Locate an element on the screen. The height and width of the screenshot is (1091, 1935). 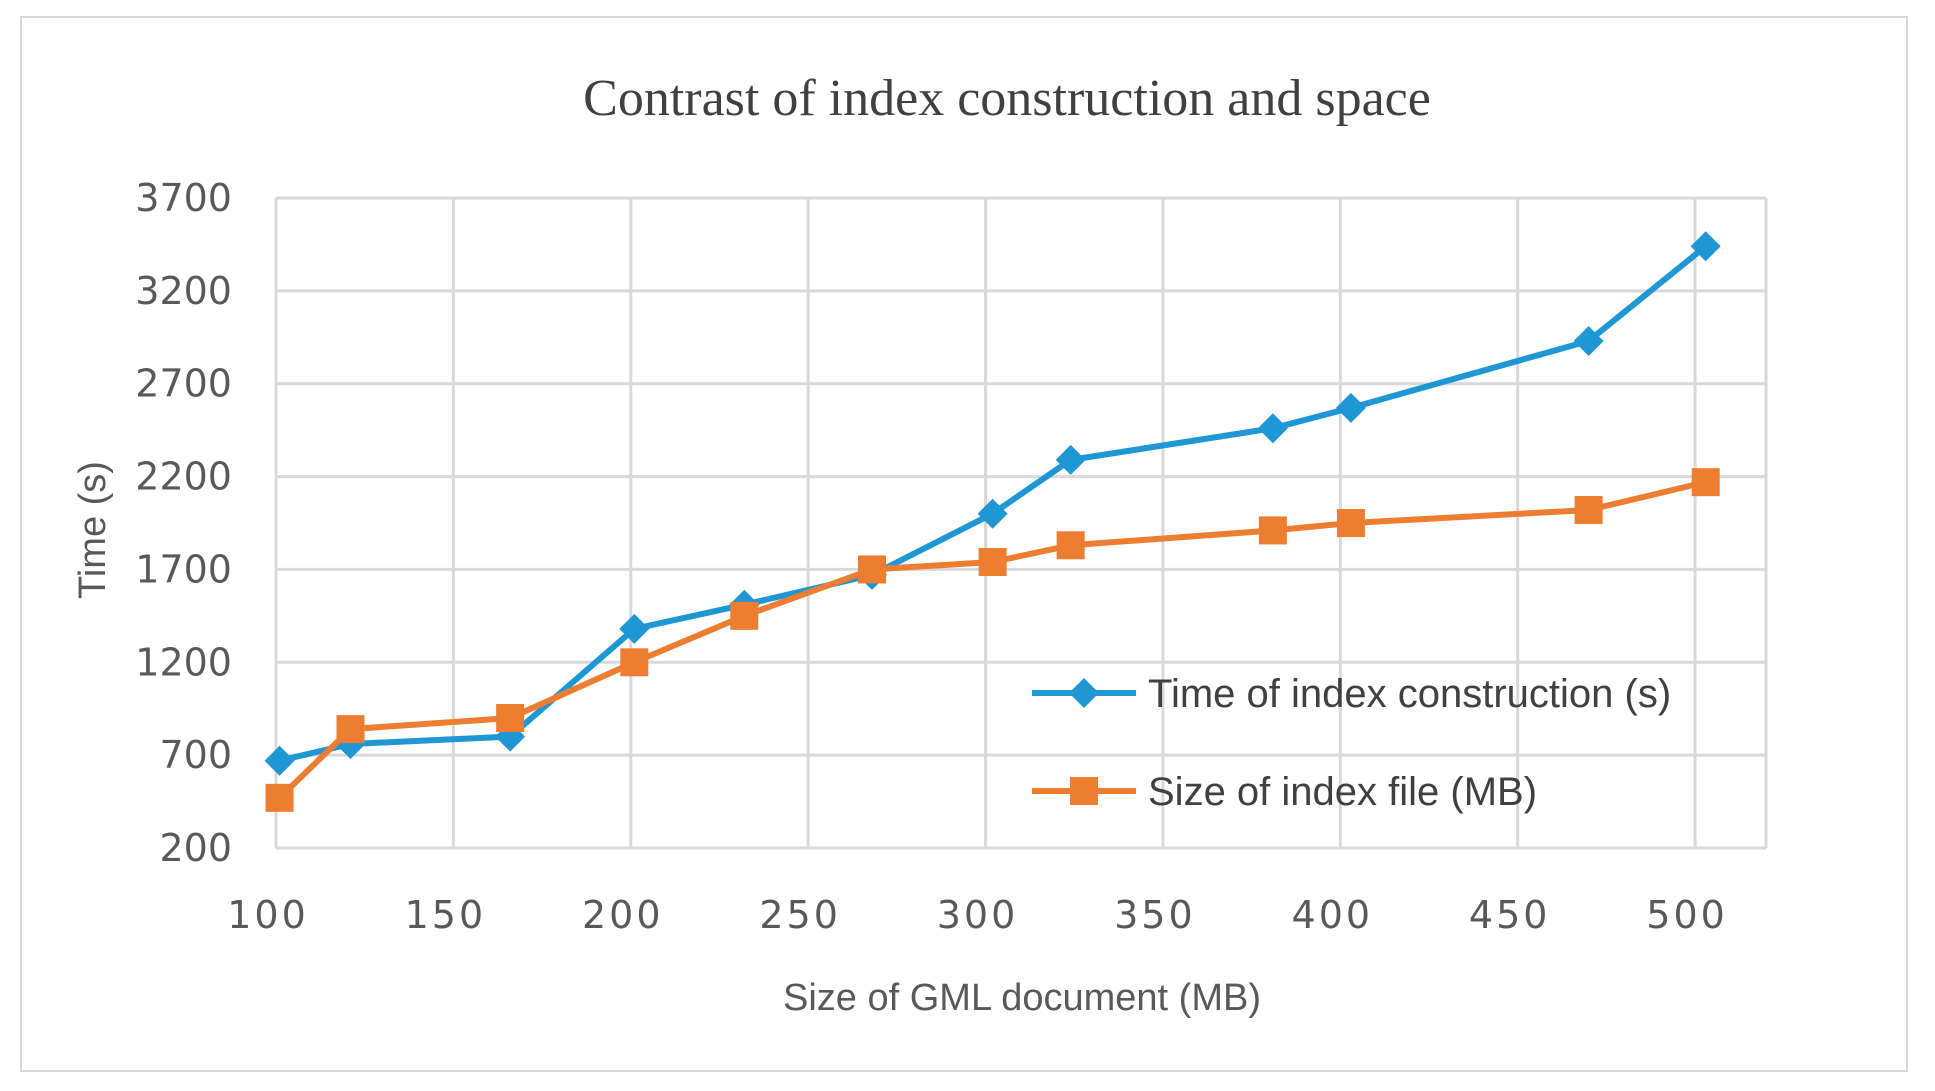
legend-label: Time of index construction (s) is located at coordinates (1409, 694).